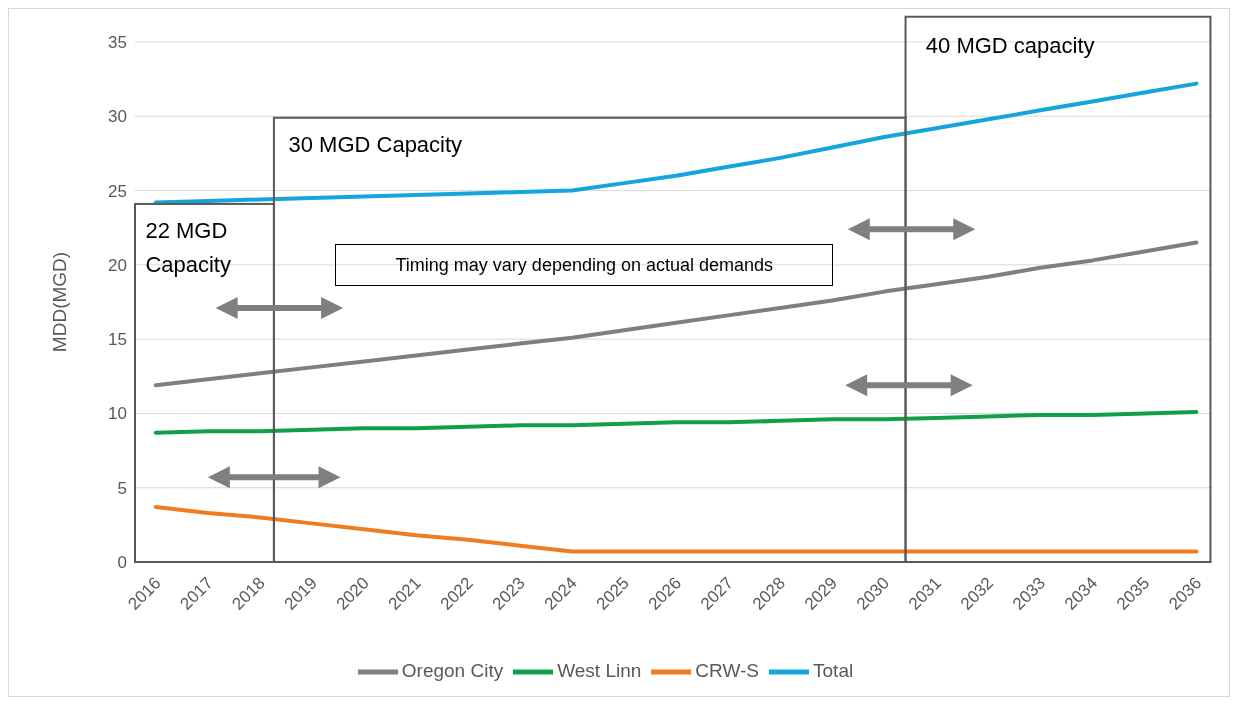 This screenshot has height=705, width=1238. Describe the element at coordinates (117, 340) in the screenshot. I see `y-tick-label: 15` at that location.